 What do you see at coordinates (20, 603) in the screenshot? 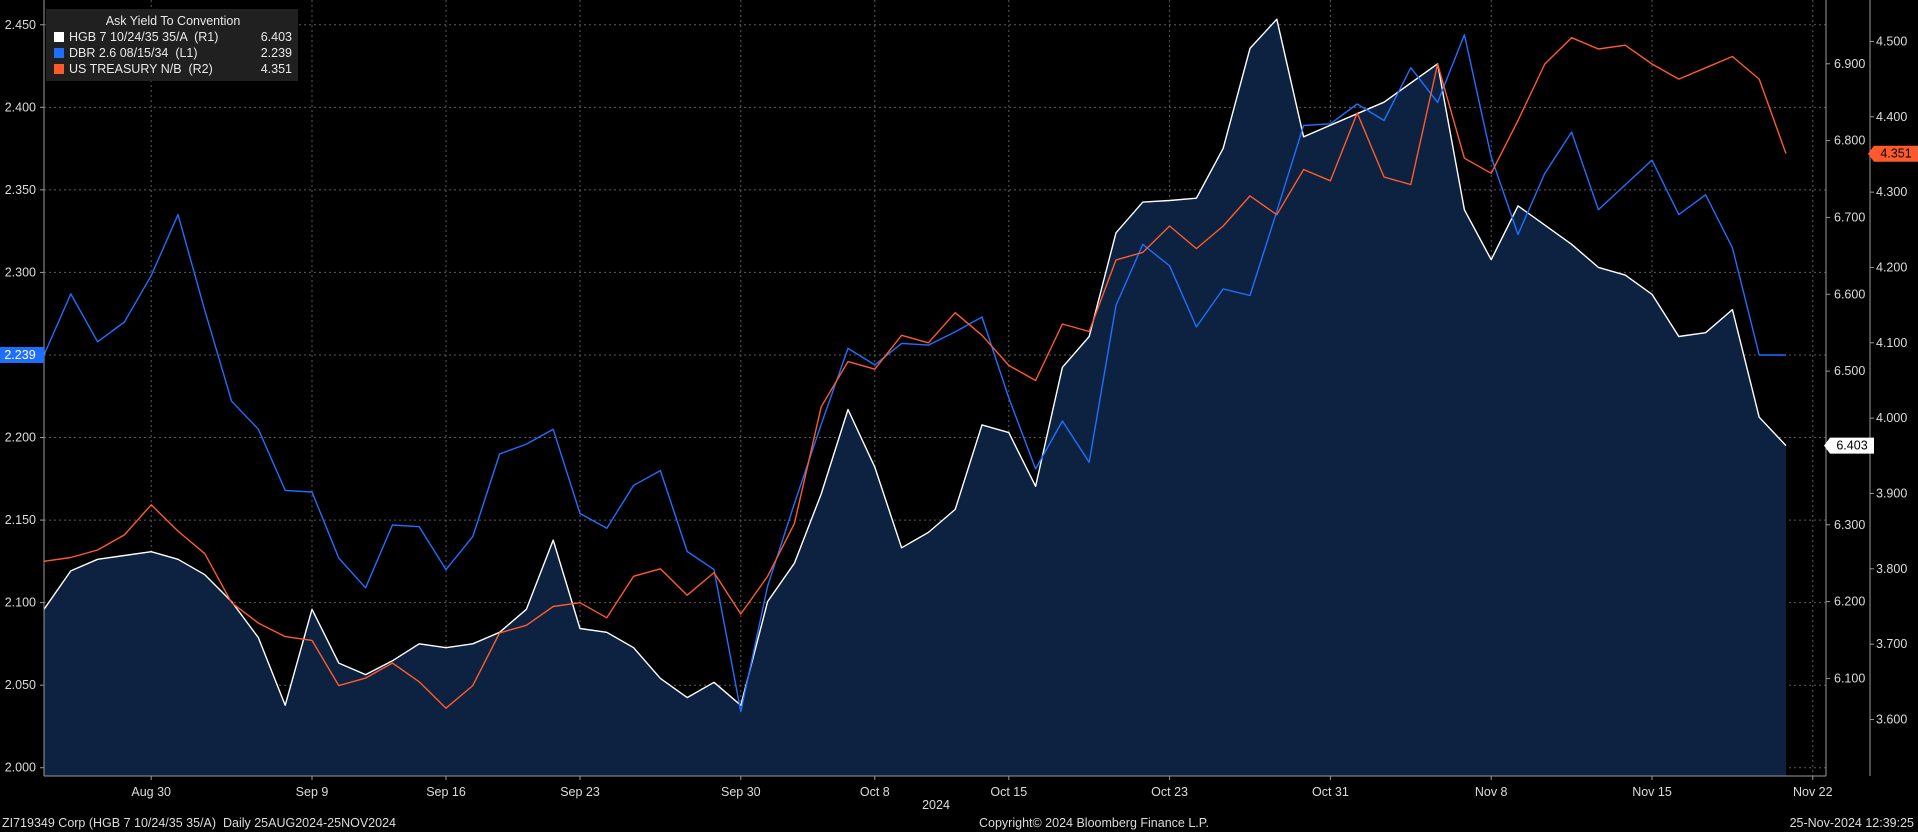
I see `y-tick-label-left: 2.100` at bounding box center [20, 603].